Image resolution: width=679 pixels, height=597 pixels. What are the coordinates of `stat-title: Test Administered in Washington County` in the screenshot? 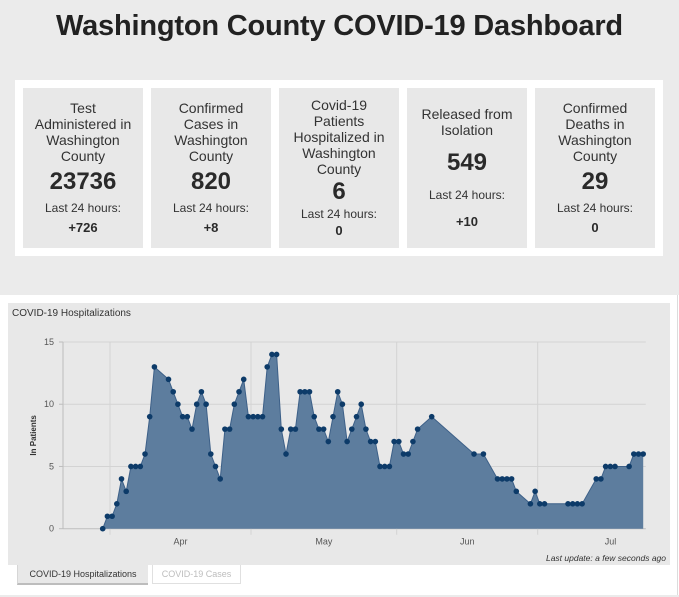 It's located at (83, 132).